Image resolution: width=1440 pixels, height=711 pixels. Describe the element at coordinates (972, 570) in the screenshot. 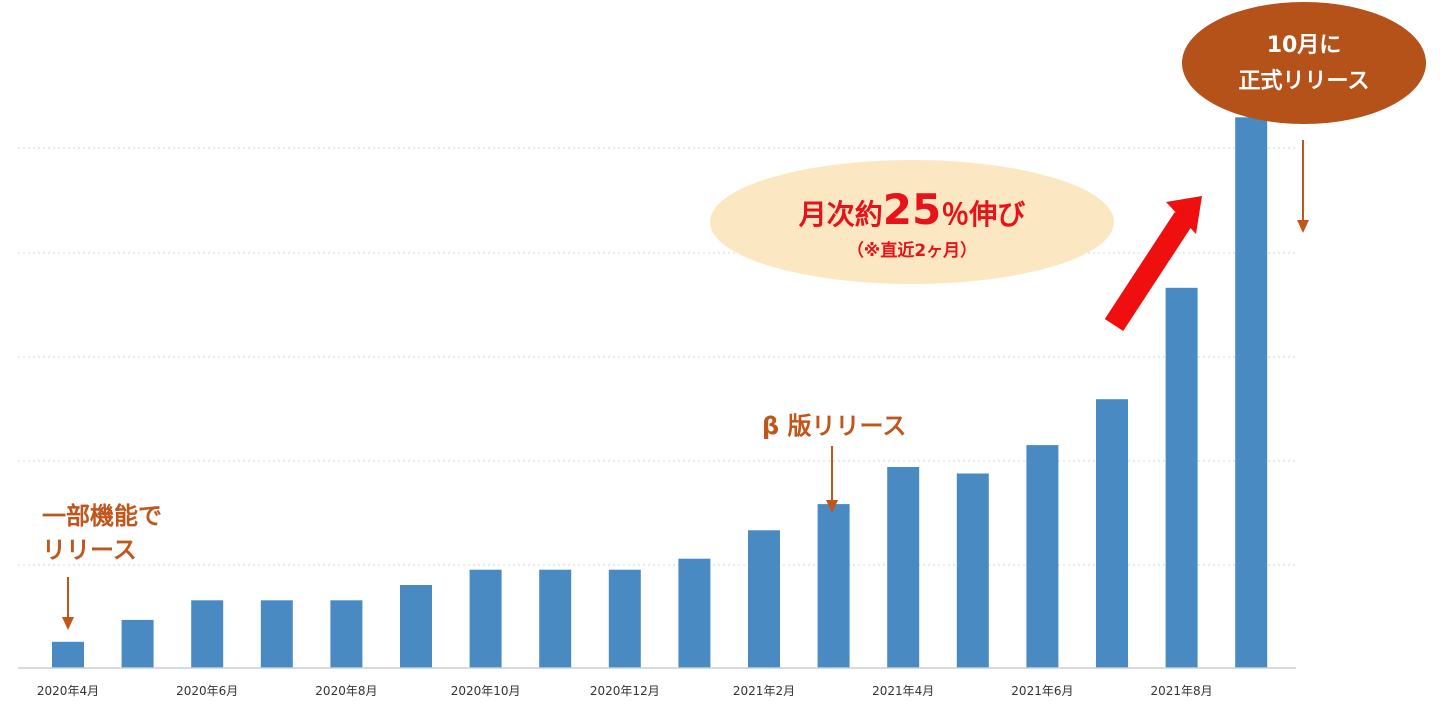

I see `bar-2021年5月` at that location.